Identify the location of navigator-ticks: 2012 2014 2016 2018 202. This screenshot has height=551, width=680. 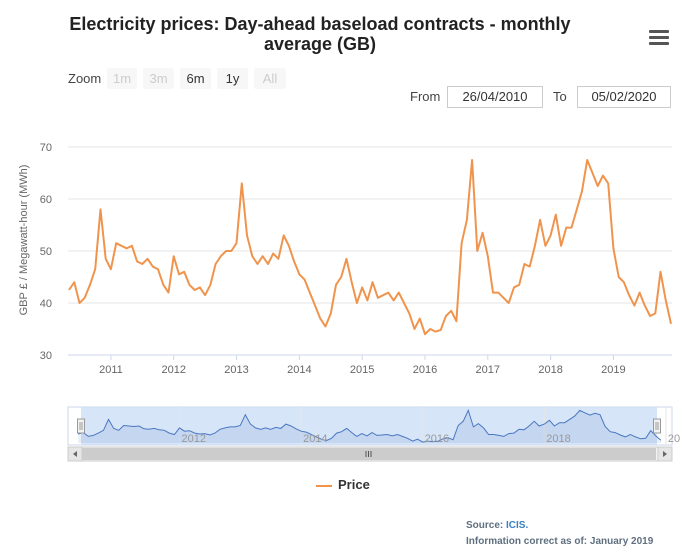
(430, 439).